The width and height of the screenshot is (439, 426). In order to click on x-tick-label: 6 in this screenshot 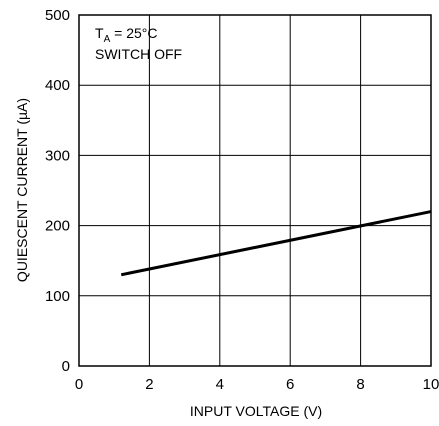, I will do `click(290, 384)`.